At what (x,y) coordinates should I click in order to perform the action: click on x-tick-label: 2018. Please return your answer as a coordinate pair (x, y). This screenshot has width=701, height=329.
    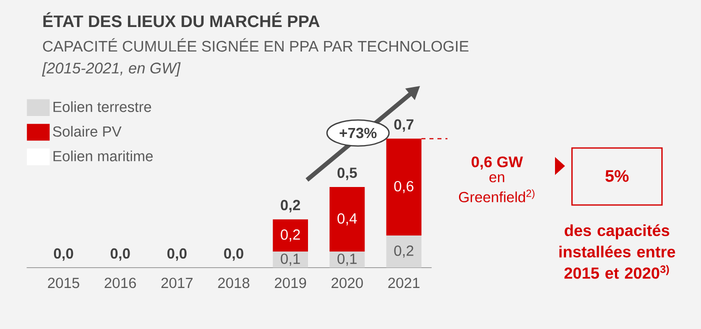
    Looking at the image, I should click on (234, 283).